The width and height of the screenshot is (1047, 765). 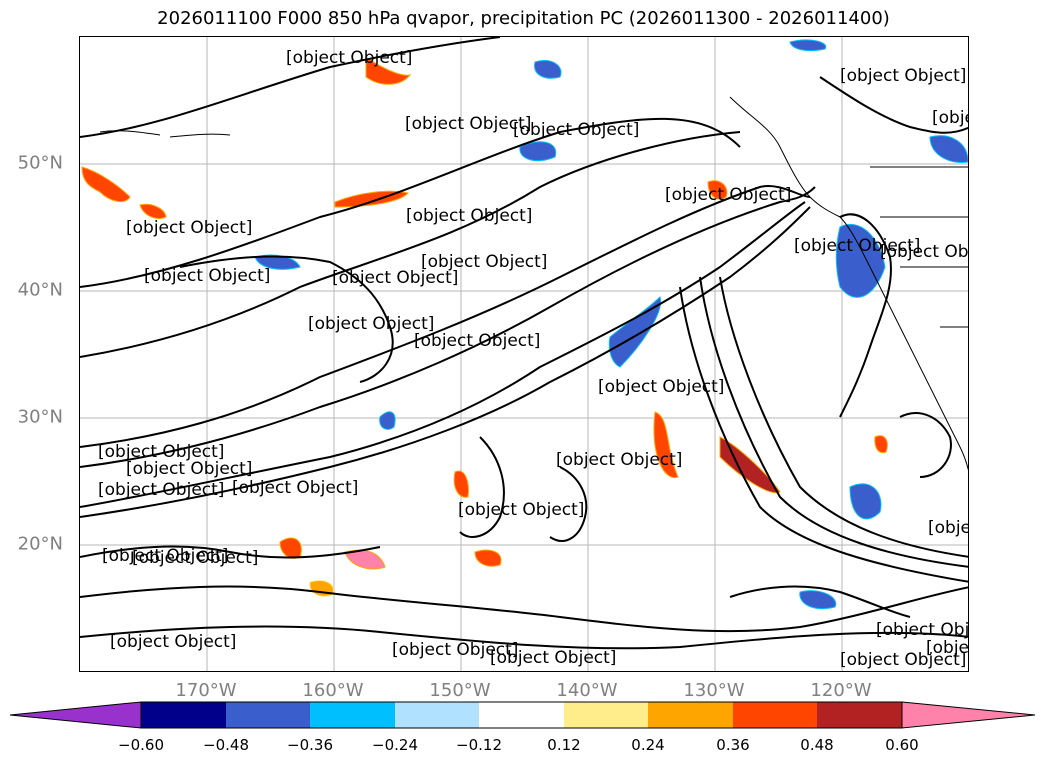 I want to click on colorbar-outline, so click(x=521, y=715).